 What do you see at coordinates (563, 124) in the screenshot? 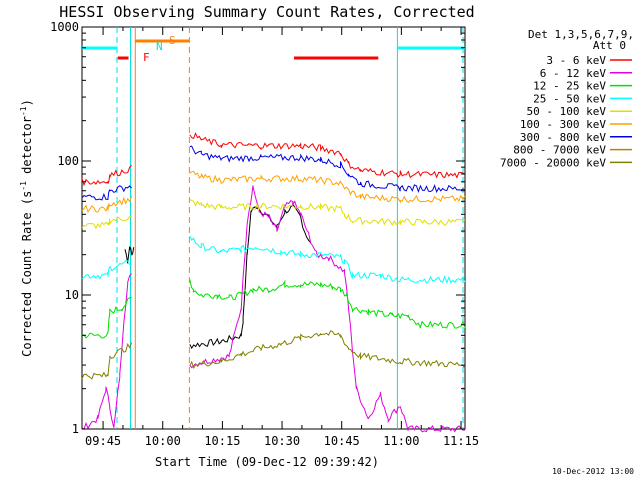
I see `legend-label: 100 - 300 keV` at bounding box center [563, 124].